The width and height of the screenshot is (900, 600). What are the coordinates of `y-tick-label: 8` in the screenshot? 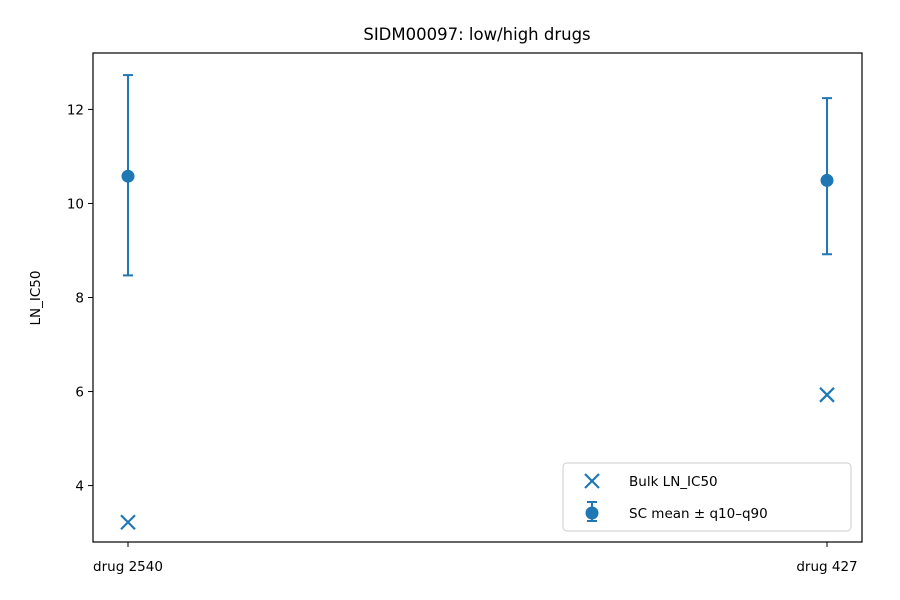 It's located at (79, 299).